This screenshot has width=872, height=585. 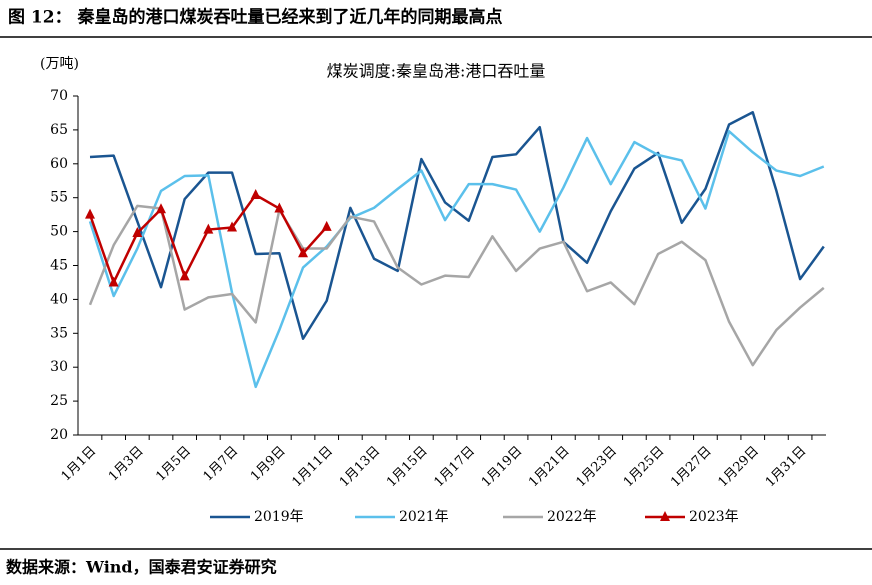 What do you see at coordinates (268, 464) in the screenshot?
I see `x-tick-label: 1月9日` at bounding box center [268, 464].